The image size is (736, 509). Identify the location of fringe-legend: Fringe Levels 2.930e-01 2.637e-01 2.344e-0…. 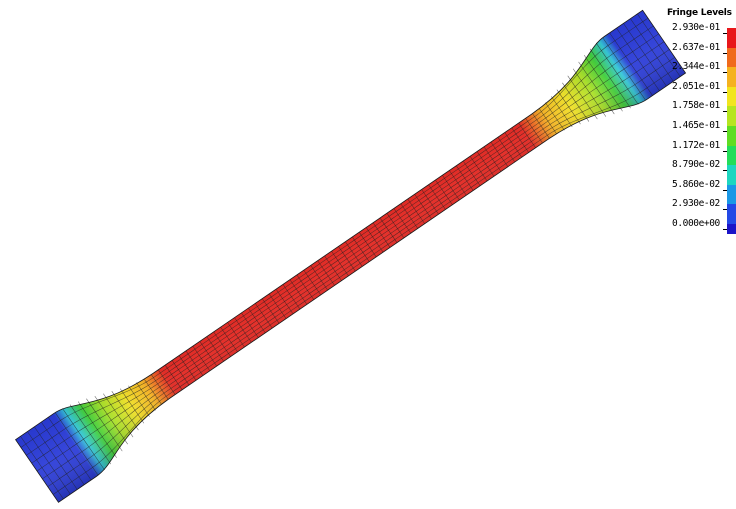
(698, 125).